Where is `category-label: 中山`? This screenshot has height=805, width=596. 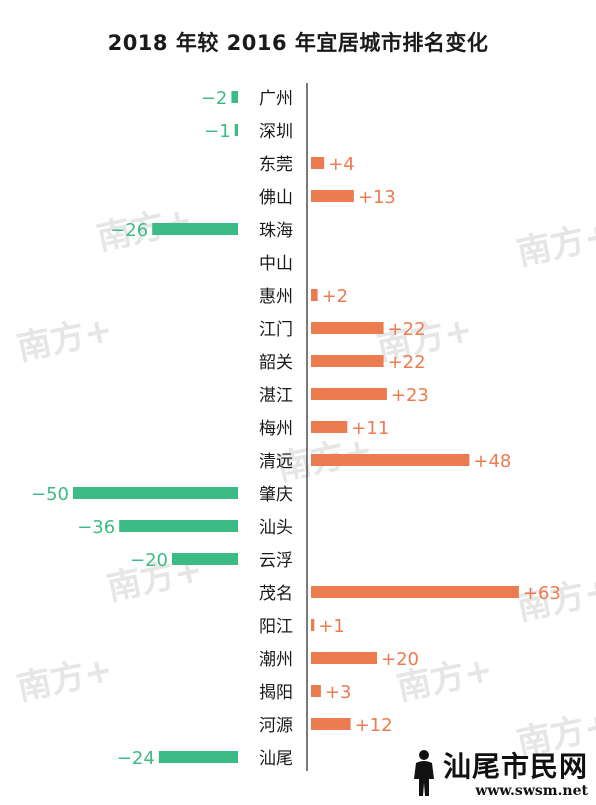
category-label: 中山 is located at coordinates (276, 264).